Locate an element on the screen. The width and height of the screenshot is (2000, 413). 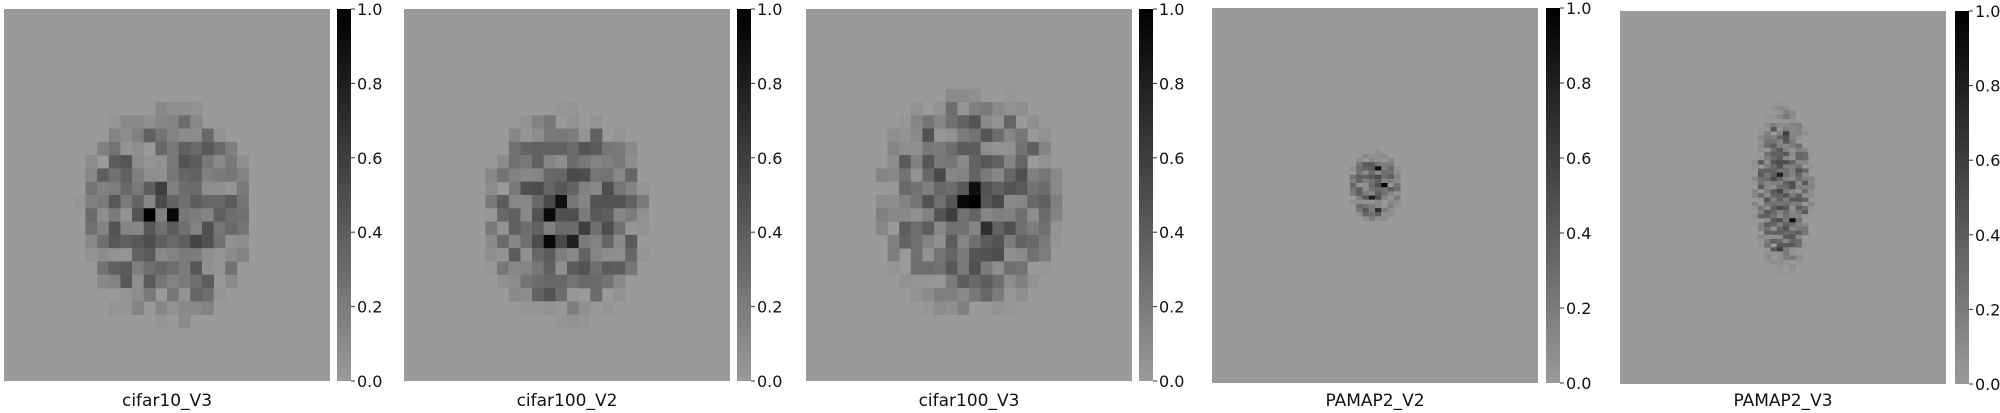
colorbar-tick-label: 0.6 is located at coordinates (1171, 158).